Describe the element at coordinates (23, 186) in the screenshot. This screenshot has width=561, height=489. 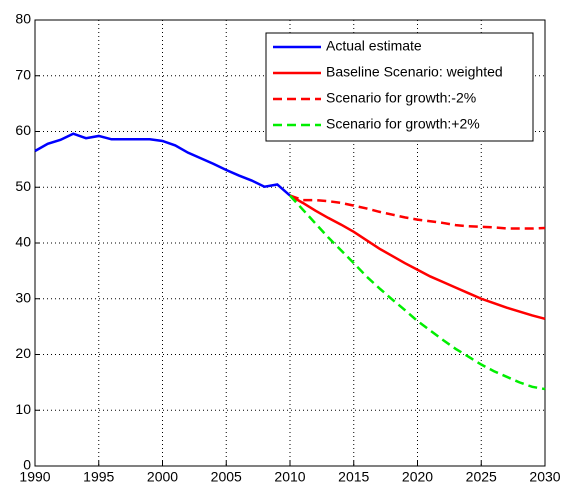
I see `y-tick-label: 50` at that location.